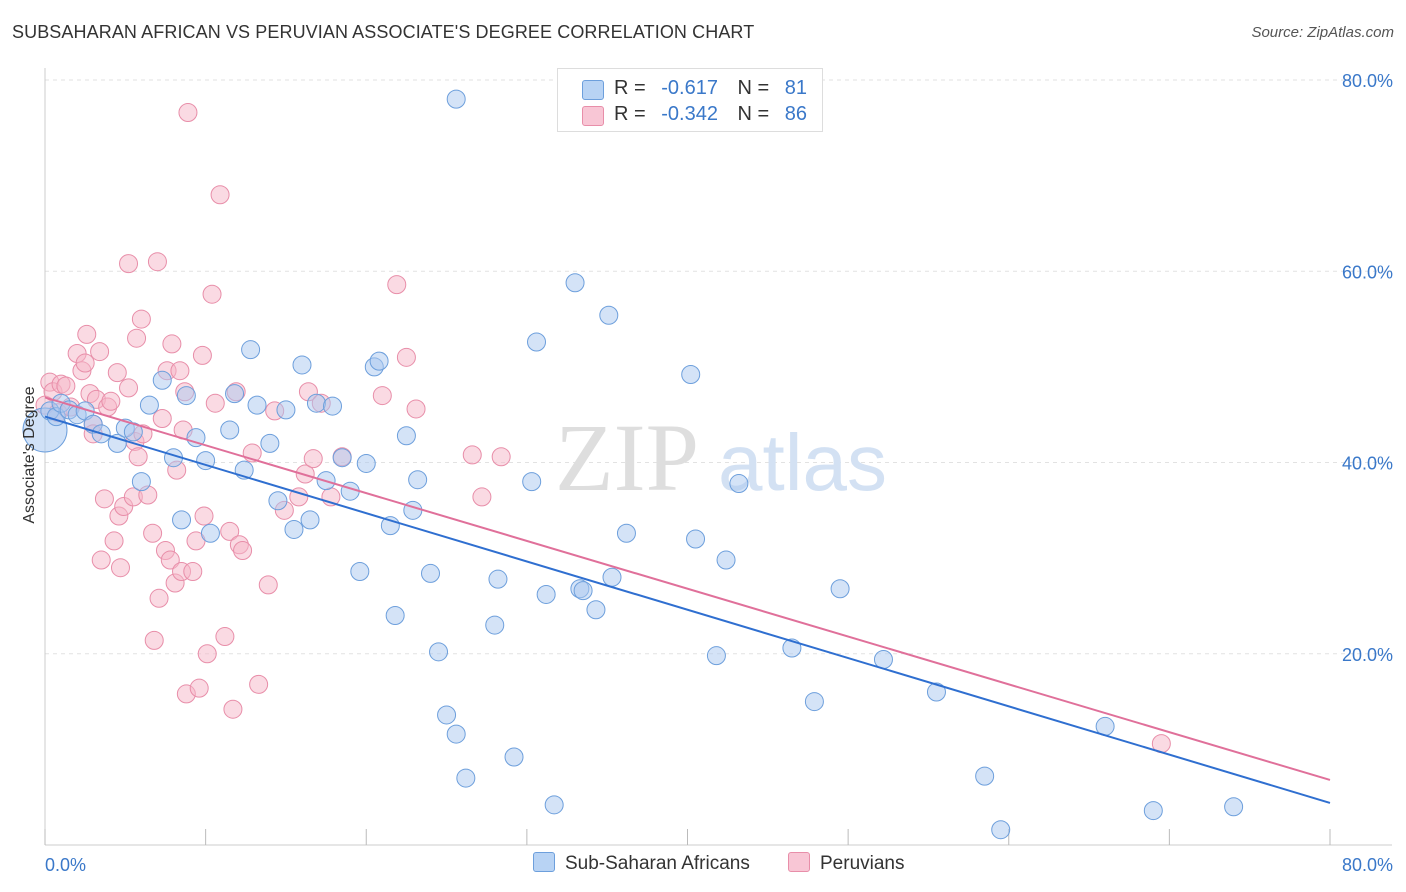 This screenshot has width=1406, height=892. Describe the element at coordinates (627, 457) in the screenshot. I see `watermark-zip: ZIP` at that location.